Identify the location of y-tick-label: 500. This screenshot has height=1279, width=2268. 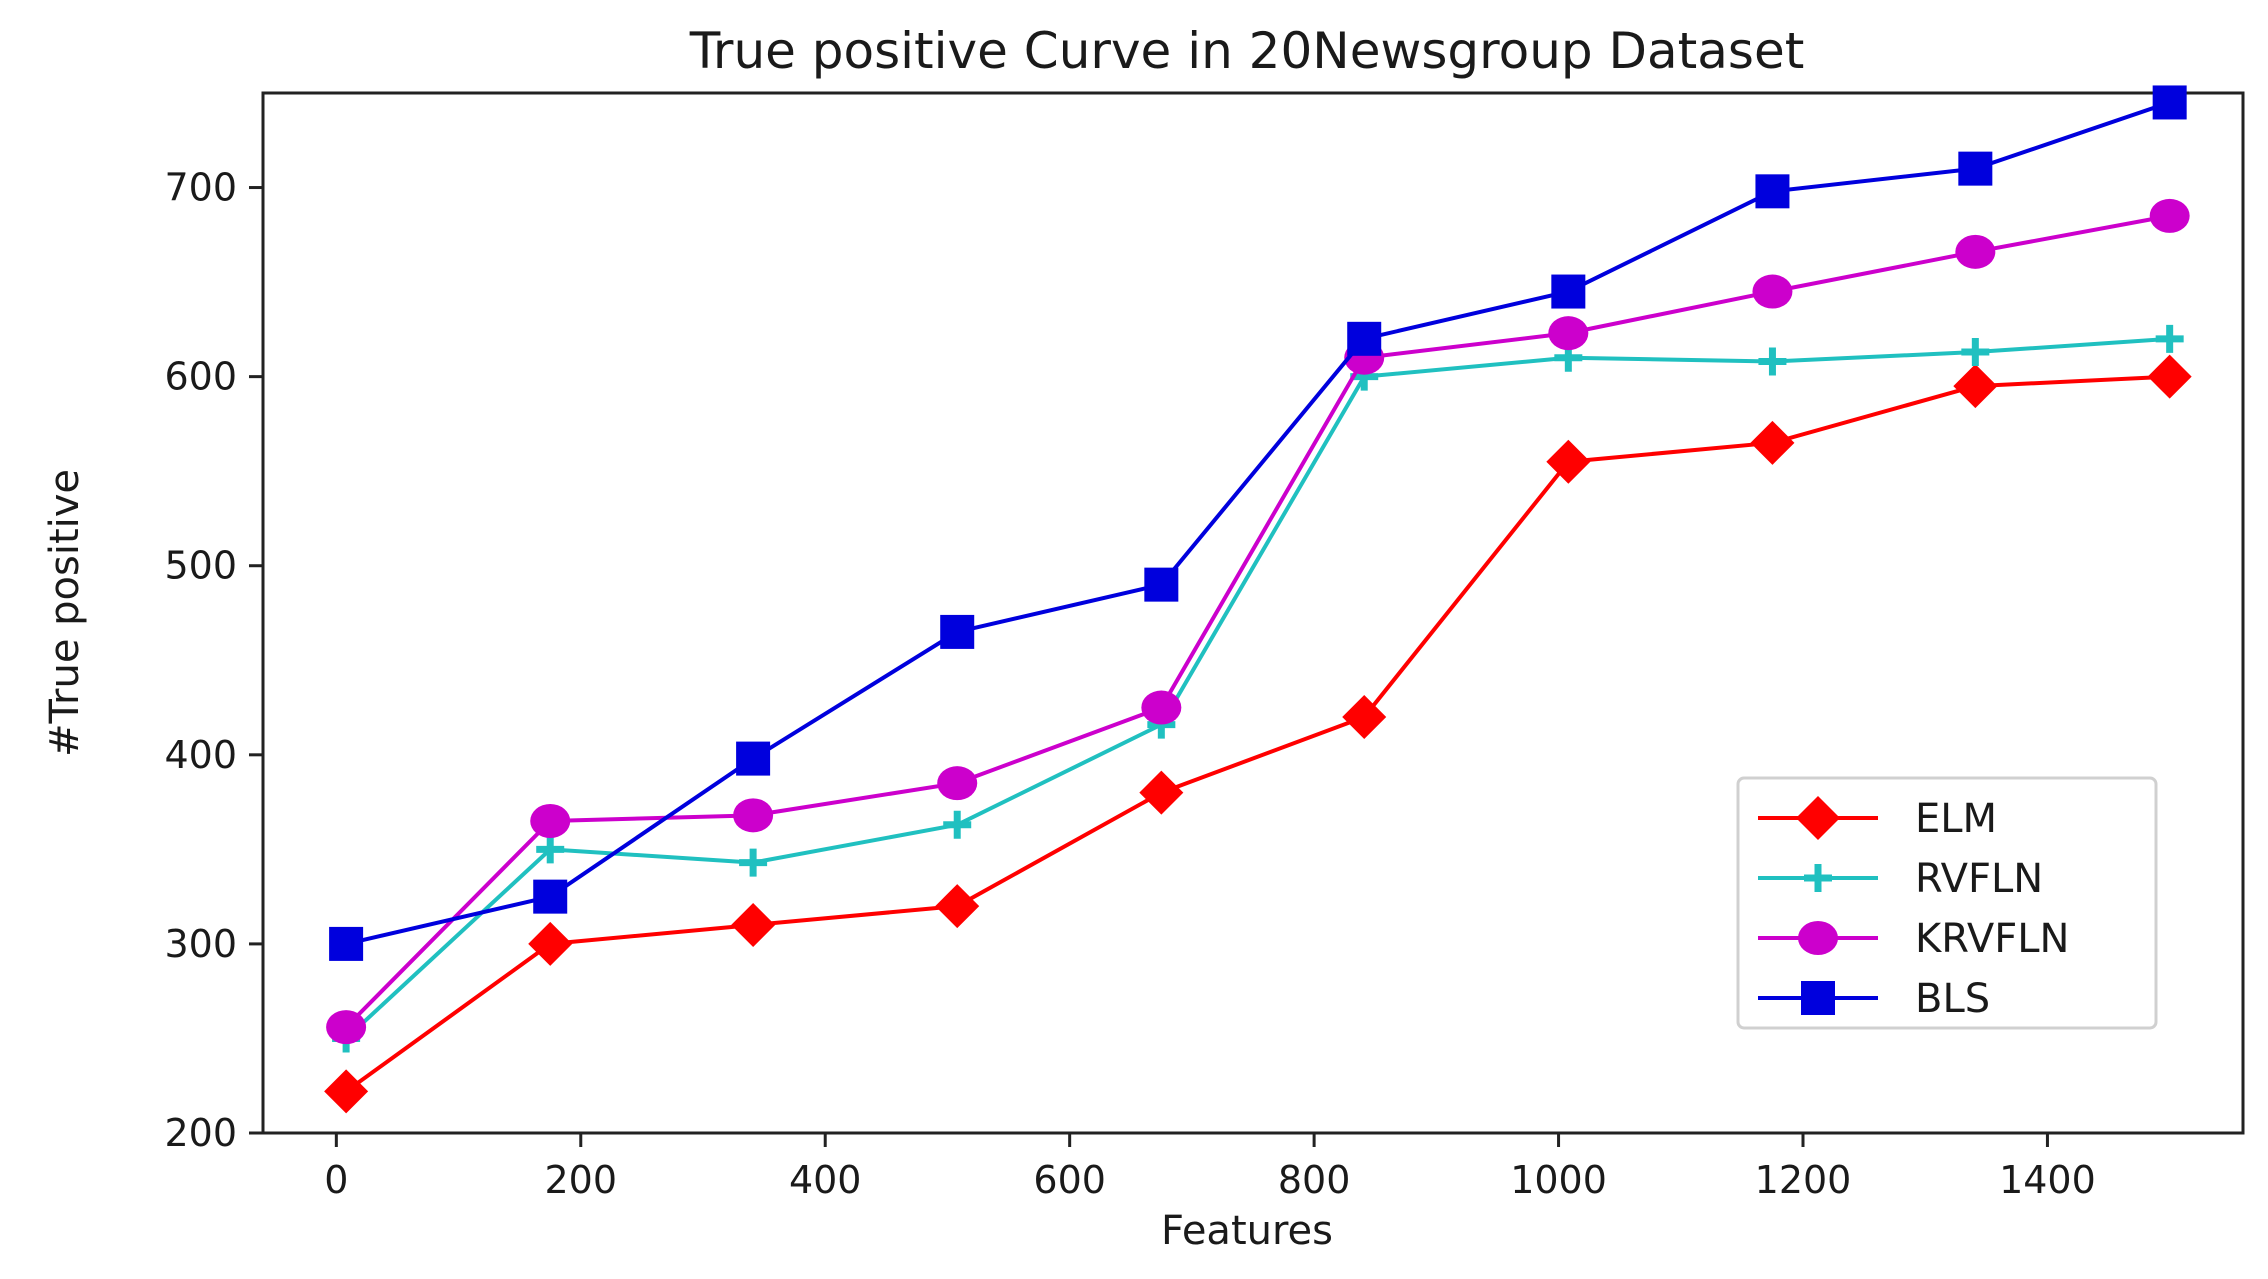
(200, 566).